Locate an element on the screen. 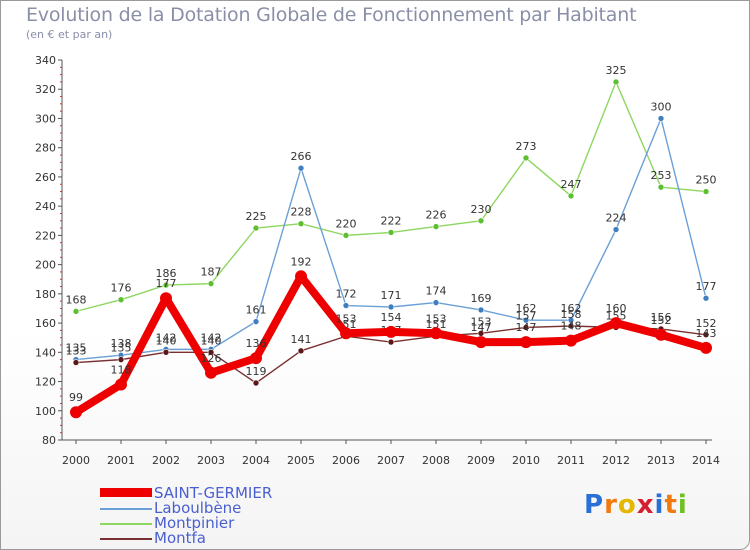 The height and width of the screenshot is (550, 750). data-label: 192 is located at coordinates (301, 261).